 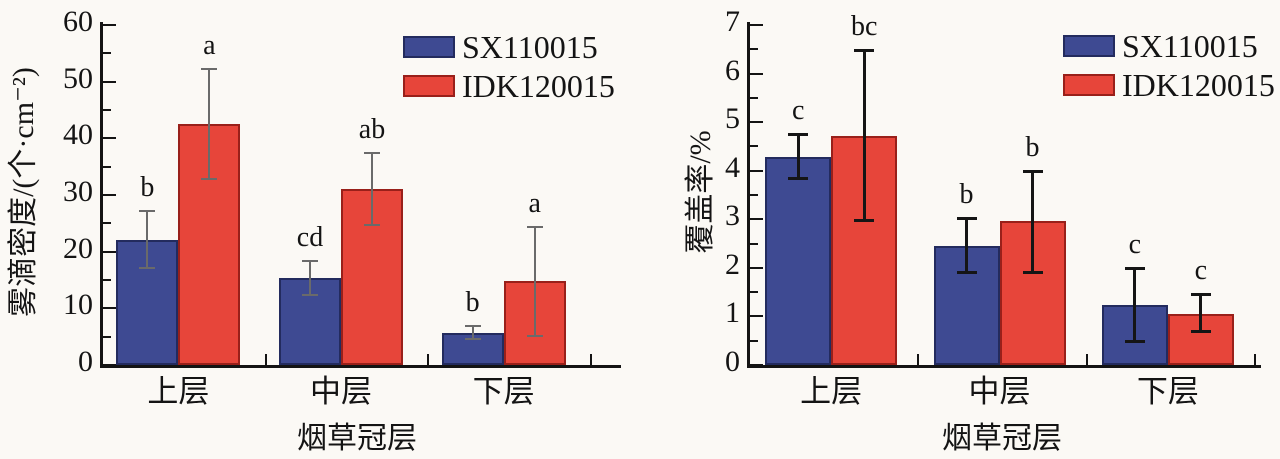 What do you see at coordinates (503, 391) in the screenshot?
I see `category-label: 下层` at bounding box center [503, 391].